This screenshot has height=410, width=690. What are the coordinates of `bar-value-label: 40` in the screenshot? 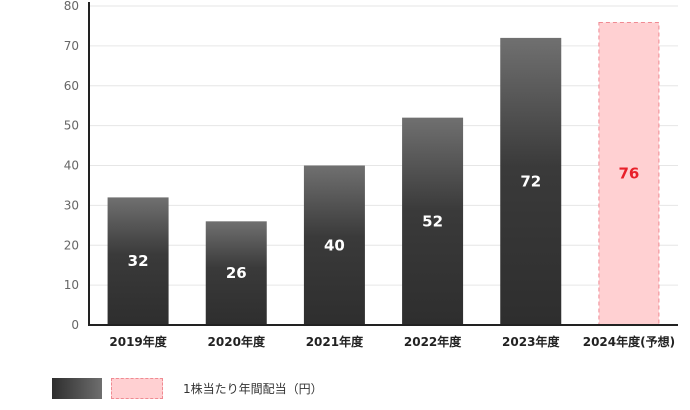 It's located at (334, 245).